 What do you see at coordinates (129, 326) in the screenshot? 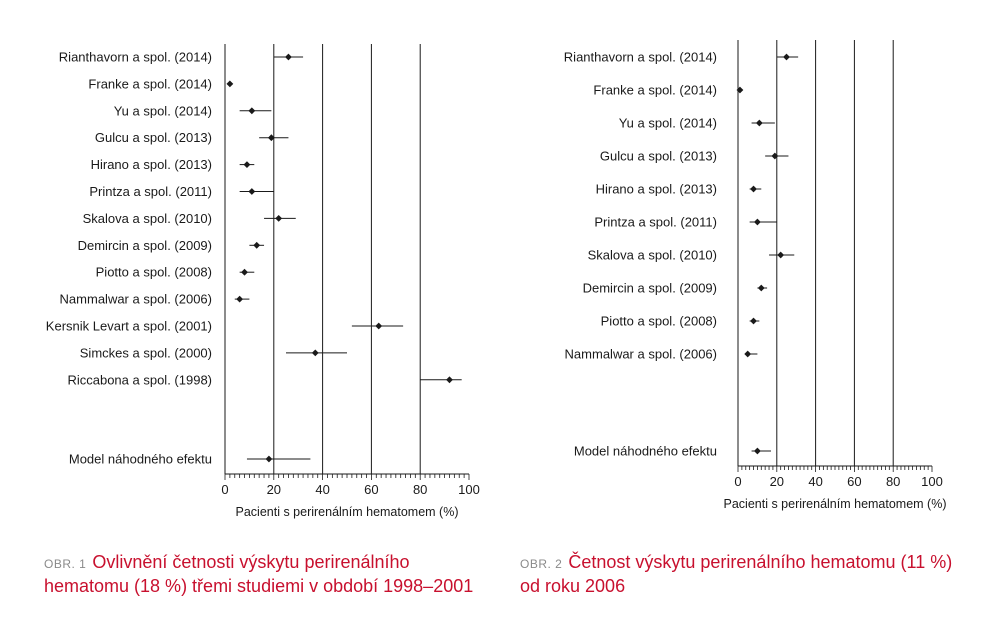
I see `study-row-11-label: Kersnik Levart a spol. (2001)` at bounding box center [129, 326].